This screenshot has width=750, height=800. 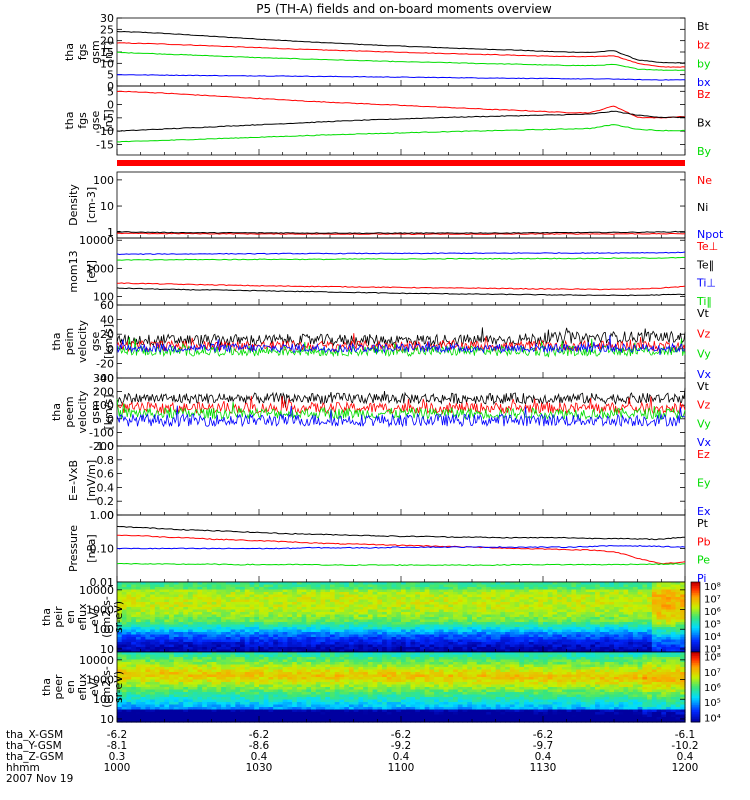 What do you see at coordinates (703, 523) in the screenshot?
I see `legend-label: Pt` at bounding box center [703, 523].